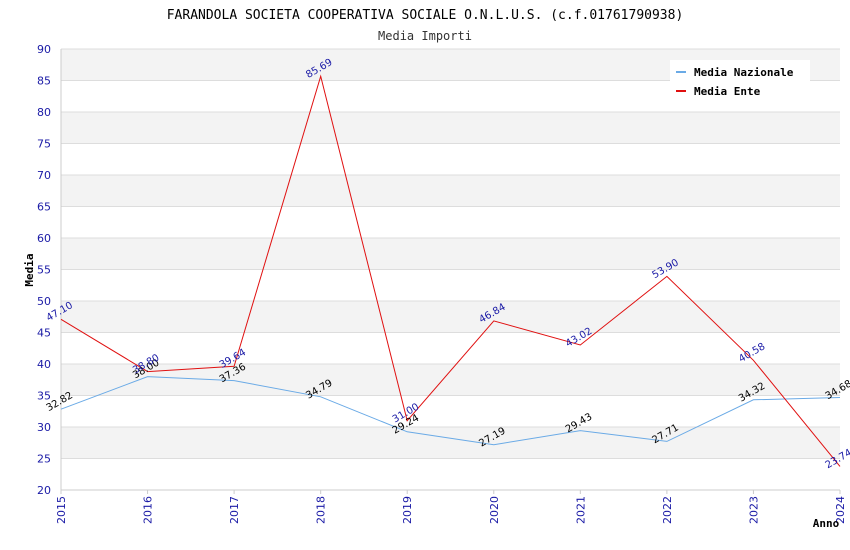 The width and height of the screenshot is (850, 550). I want to click on y-tick-label: 35, so click(44, 396).